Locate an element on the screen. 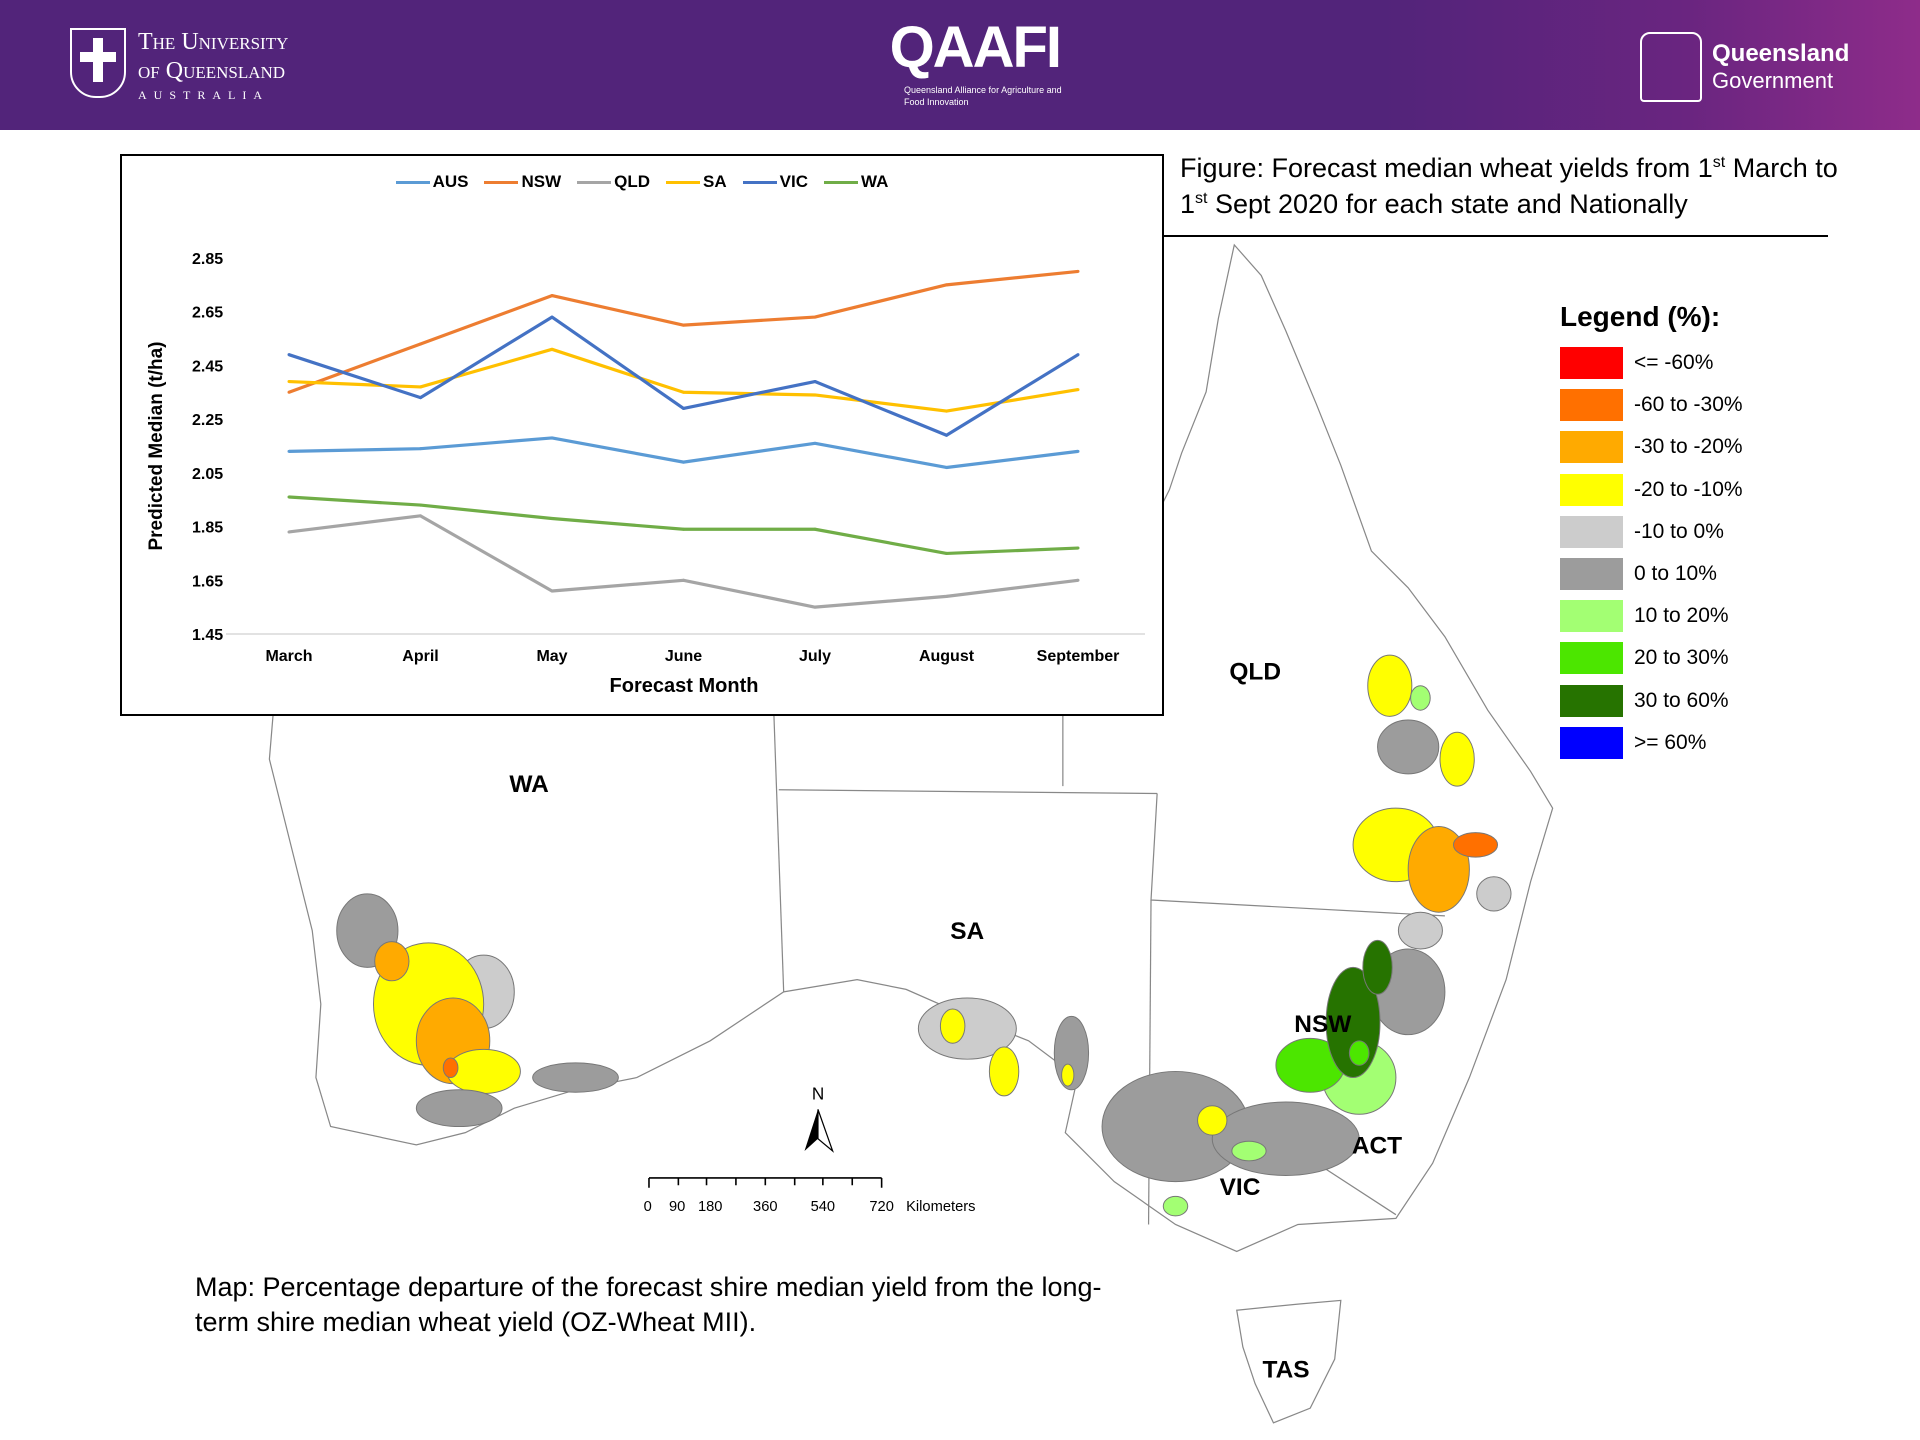 This screenshot has height=1440, width=1920. series-line-vic is located at coordinates (683, 376).